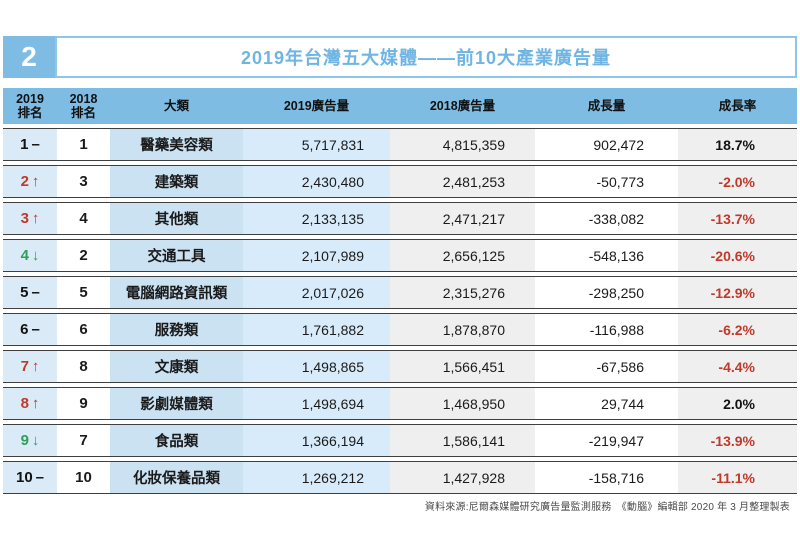  What do you see at coordinates (176, 440) in the screenshot?
I see `category-cell: 食品類` at bounding box center [176, 440].